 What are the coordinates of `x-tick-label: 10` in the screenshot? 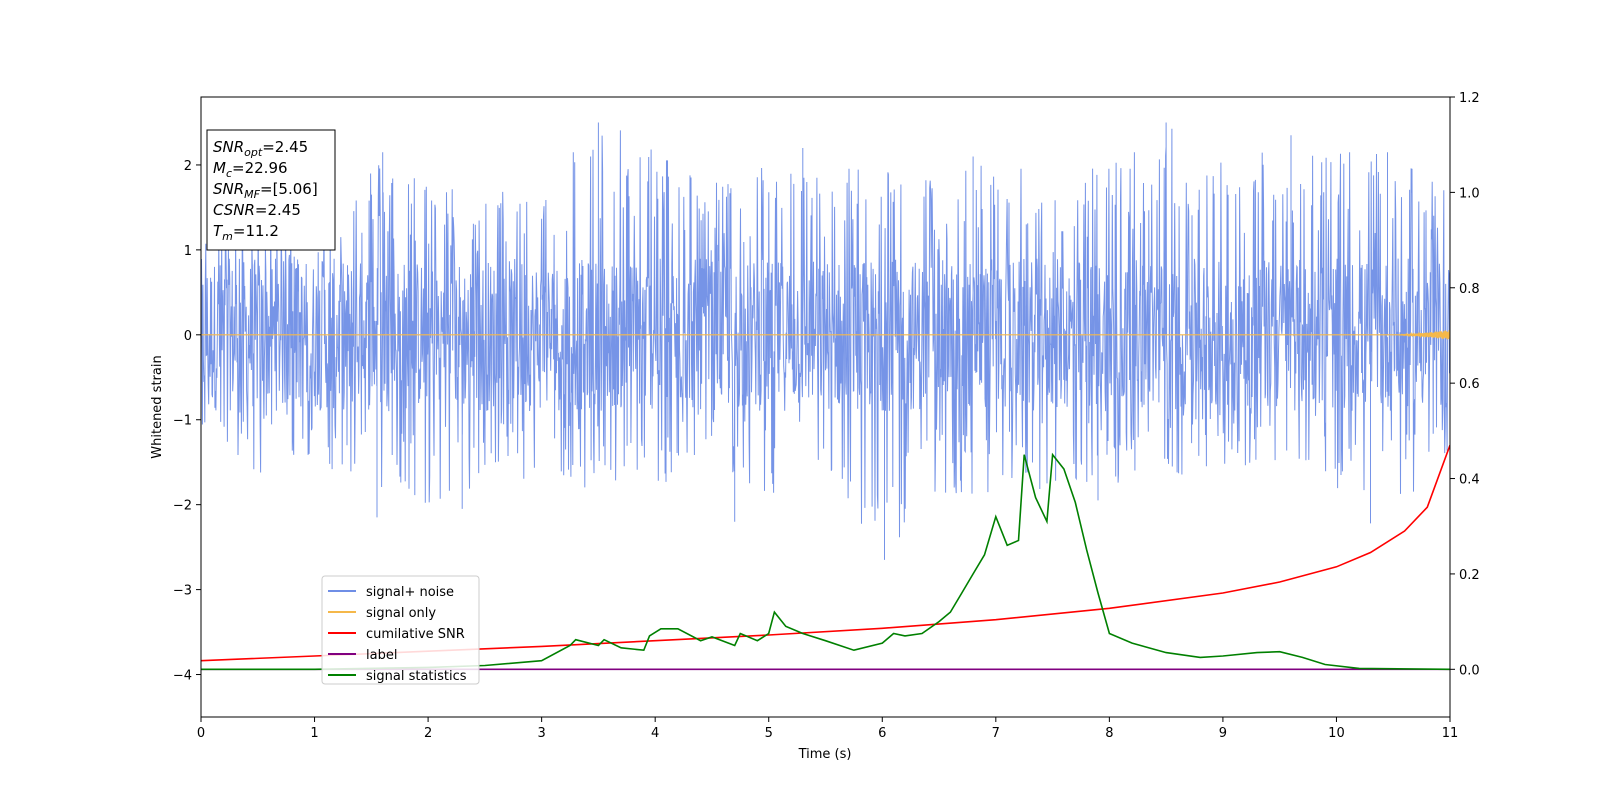 It's located at (1336, 733).